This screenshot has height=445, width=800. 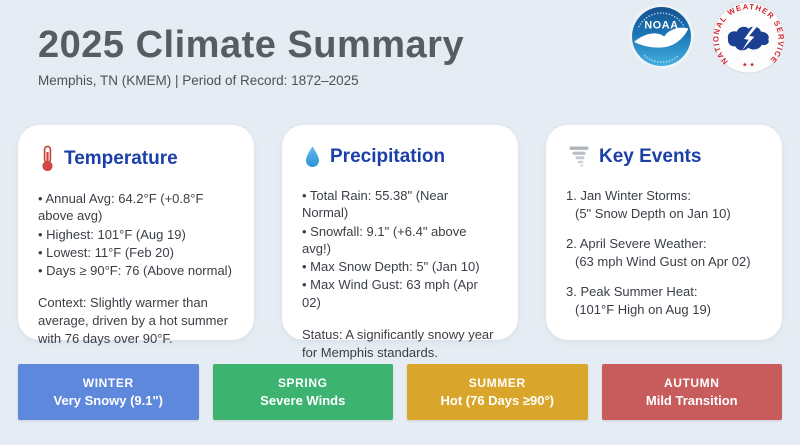 I want to click on temperature-bullet: • Highest: 101°F (Aug 19), so click(x=112, y=234).